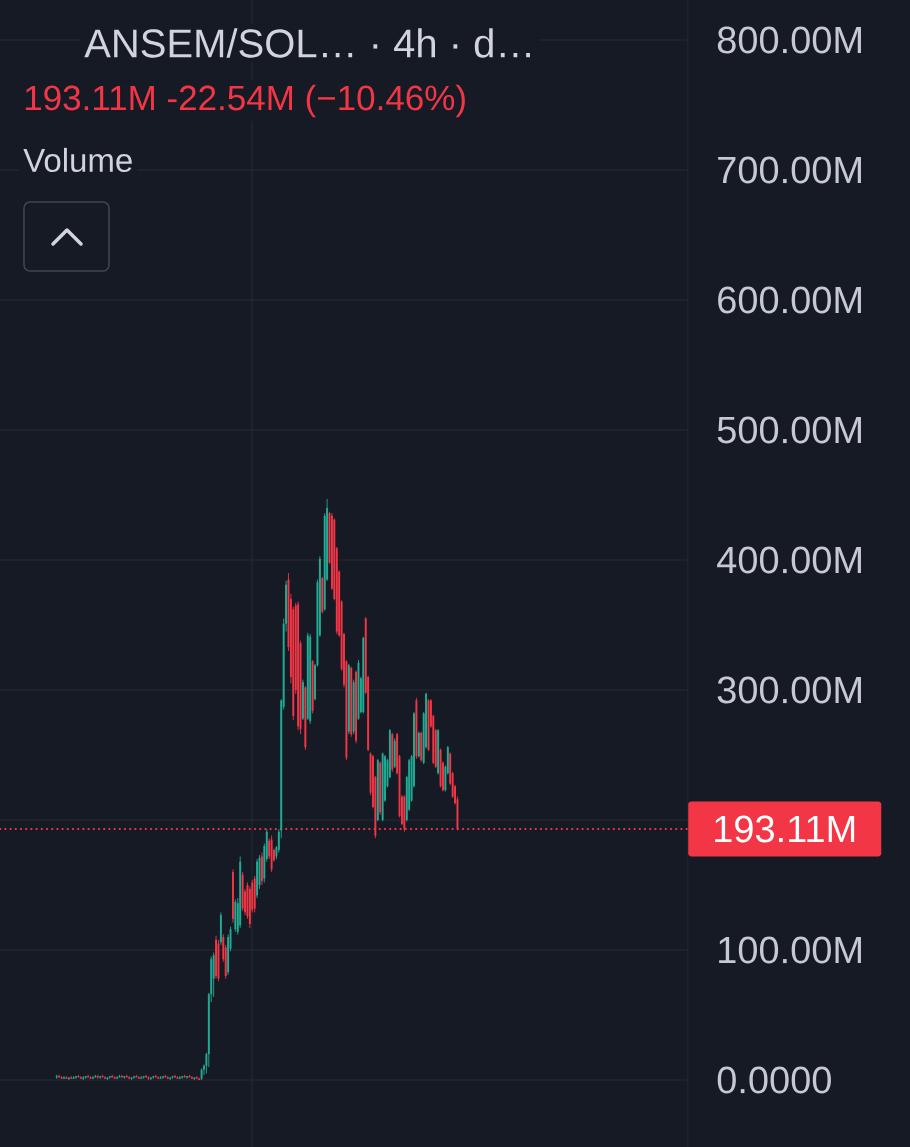 This screenshot has height=1147, width=910. What do you see at coordinates (789, 300) in the screenshot?
I see `y-tick-label: 600.00M` at bounding box center [789, 300].